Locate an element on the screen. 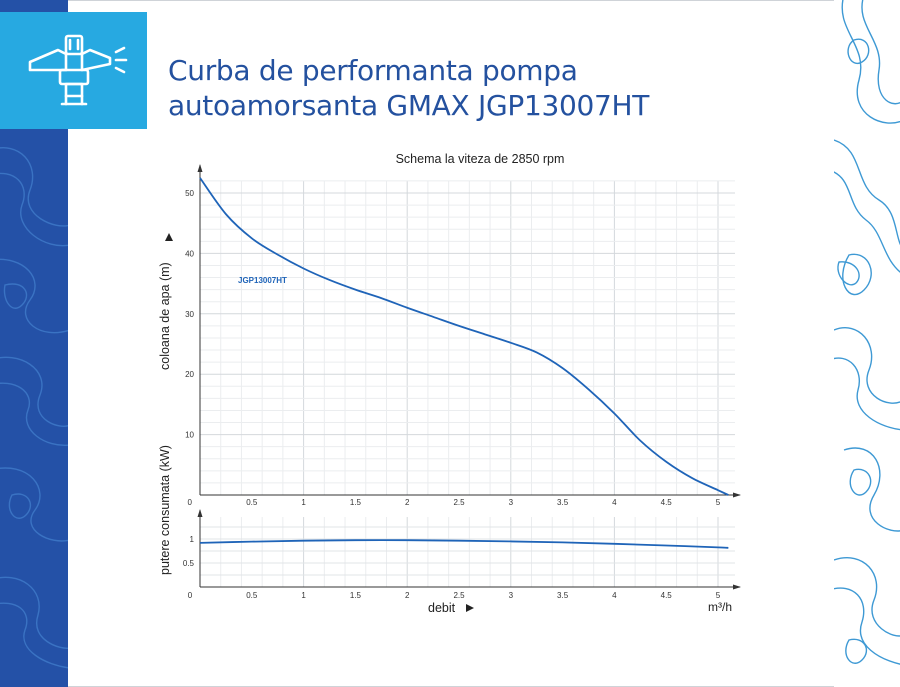 This screenshot has width=900, height=687. x-axis-unit: m³/h is located at coordinates (720, 607).